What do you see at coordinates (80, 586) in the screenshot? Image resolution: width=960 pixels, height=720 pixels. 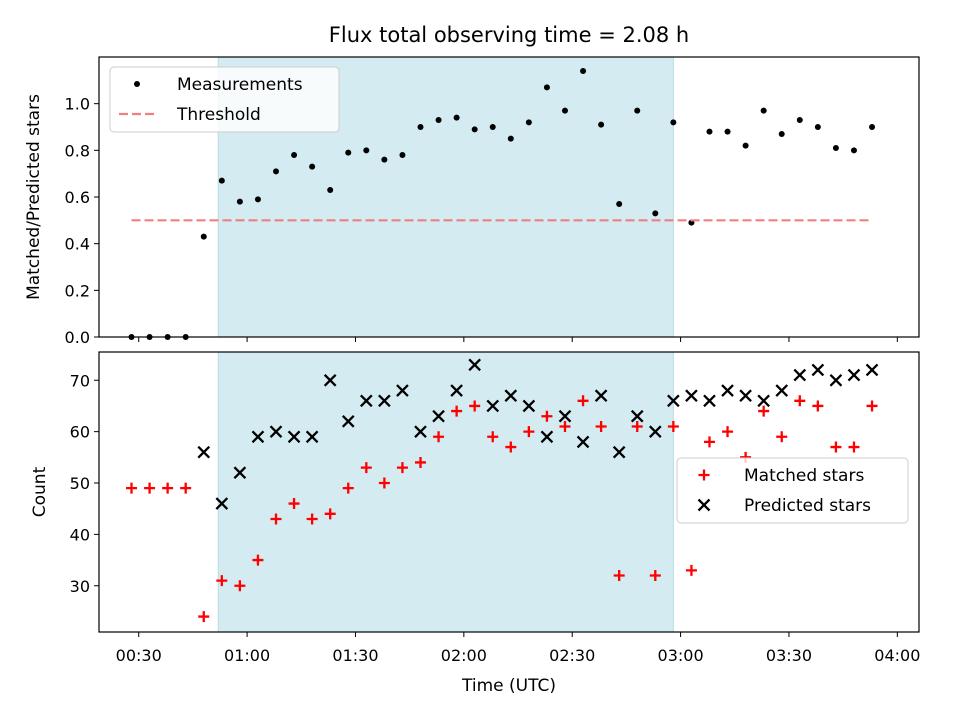 I see `bottom-y-tick-label: 30` at bounding box center [80, 586].